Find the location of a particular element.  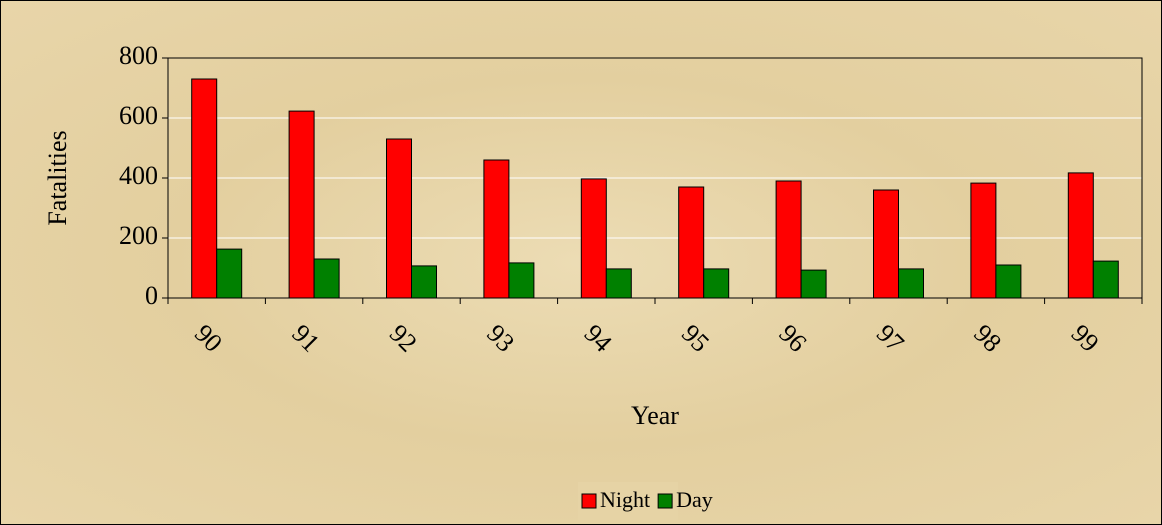

y-tick-label: 800 is located at coordinates (138, 55).